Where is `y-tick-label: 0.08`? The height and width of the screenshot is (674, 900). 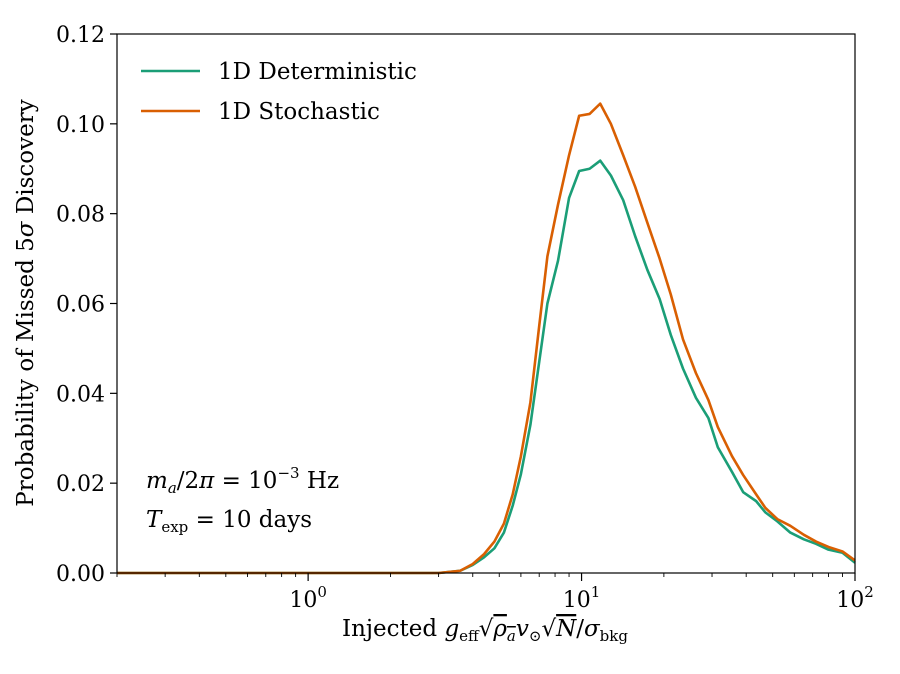
y-tick-label: 0.08 is located at coordinates (80, 215).